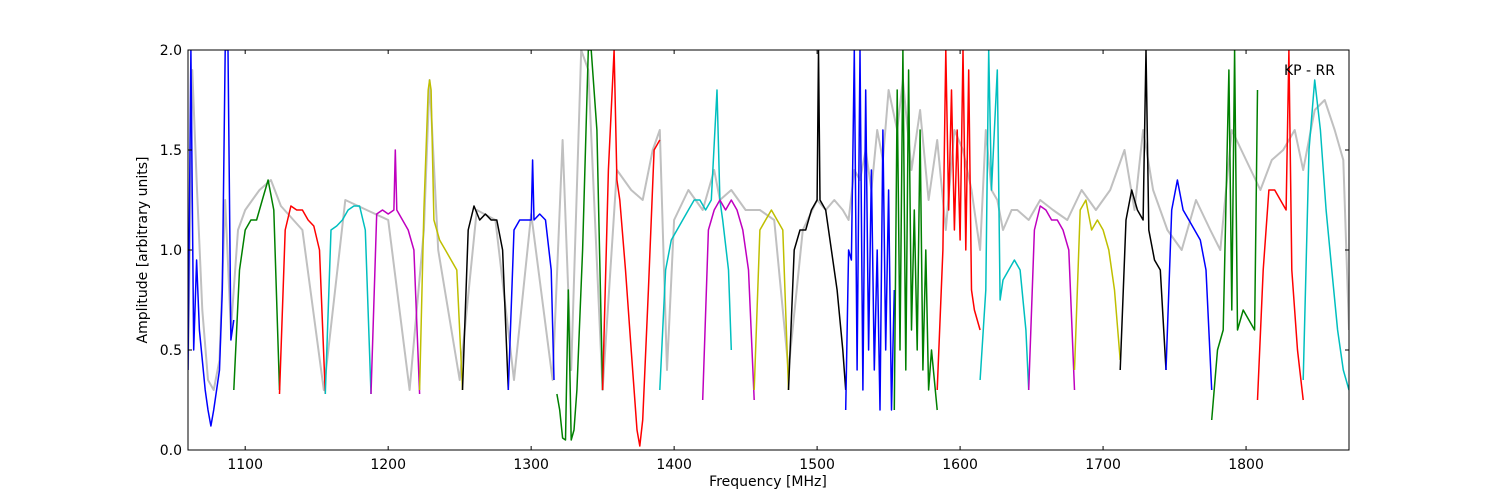 The height and width of the screenshot is (500, 1500). What do you see at coordinates (1246, 465) in the screenshot?
I see `x-tick-label: 1800` at bounding box center [1246, 465].